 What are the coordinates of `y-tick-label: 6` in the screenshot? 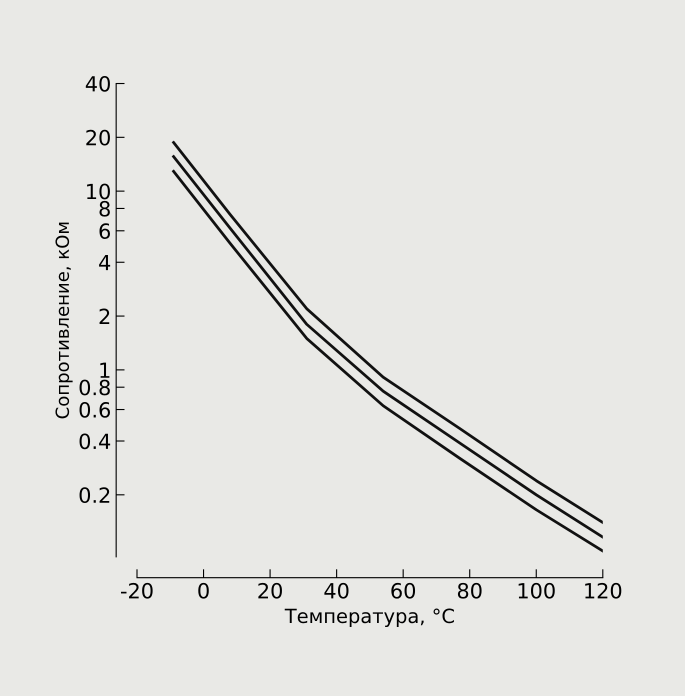 It's located at (105, 231).